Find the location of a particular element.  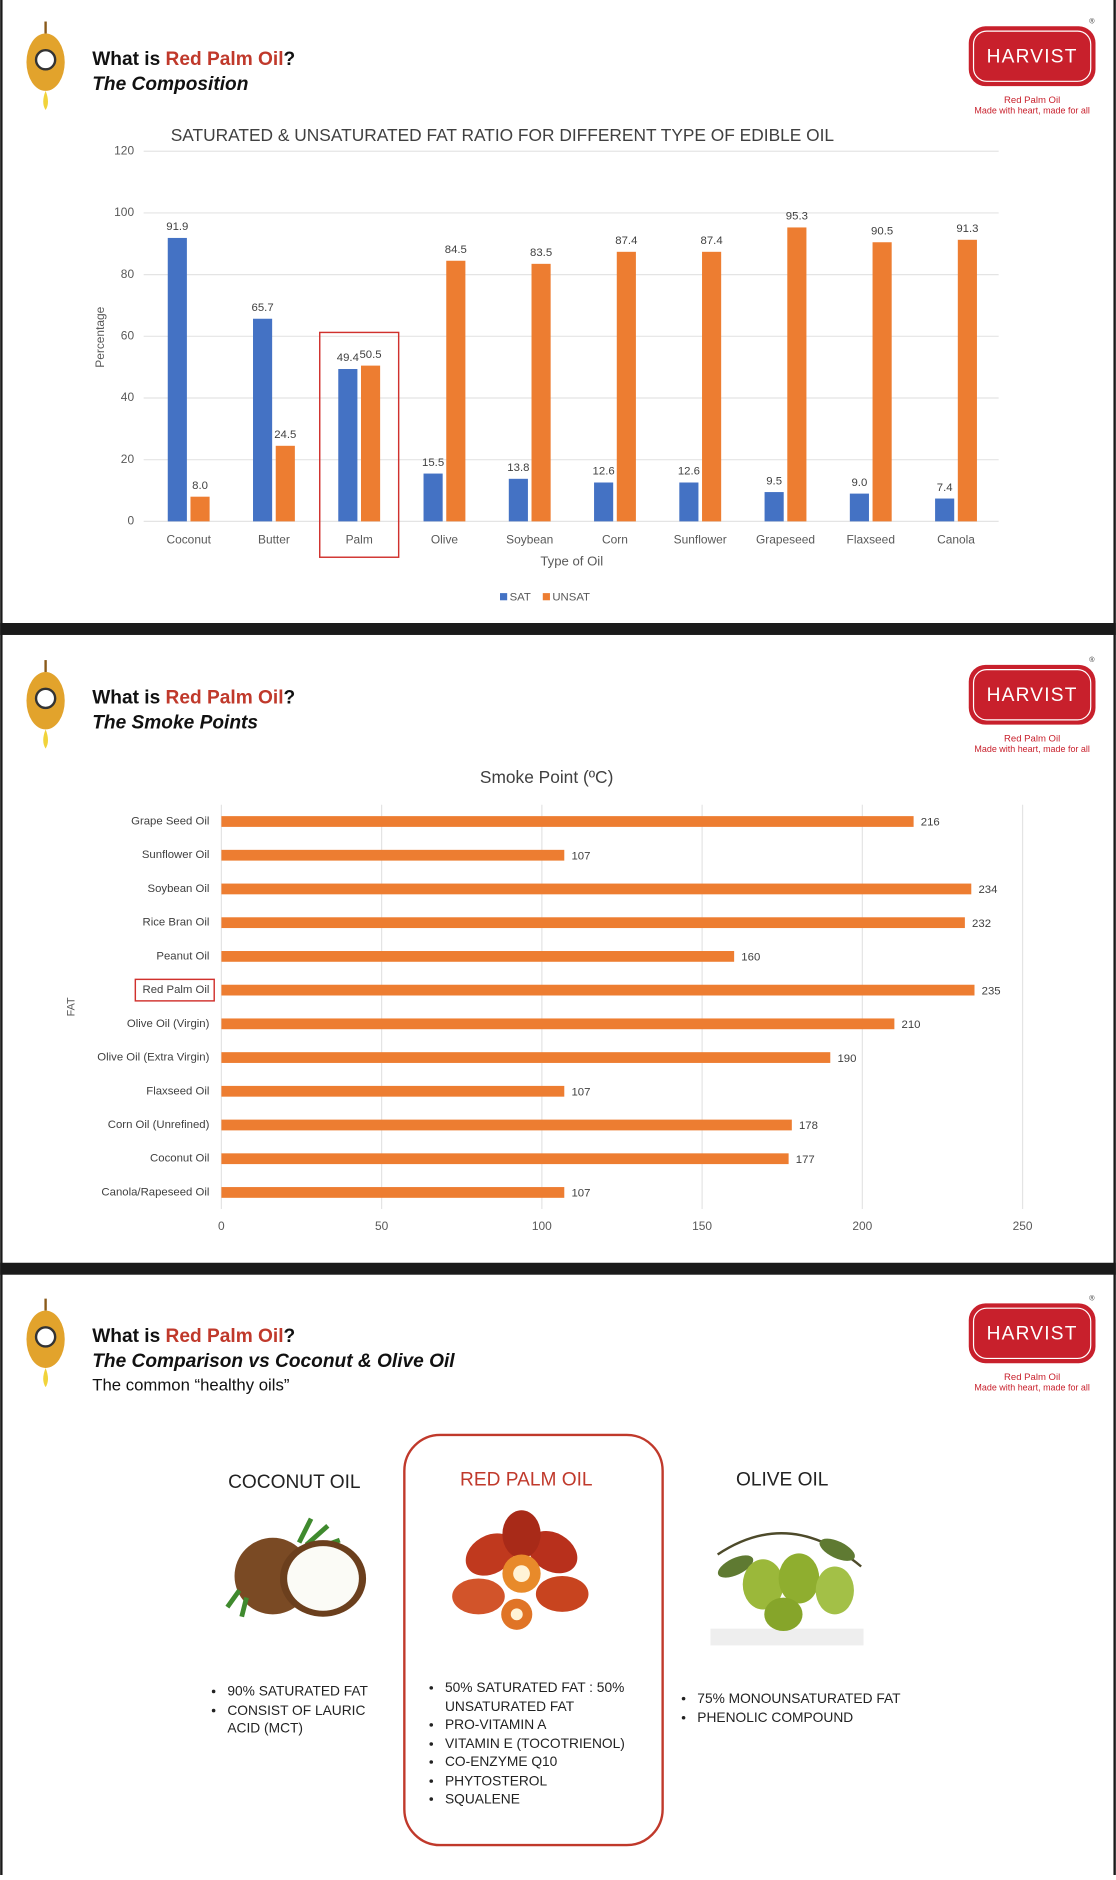

legend: SAT UNSAT is located at coordinates (545, 597).